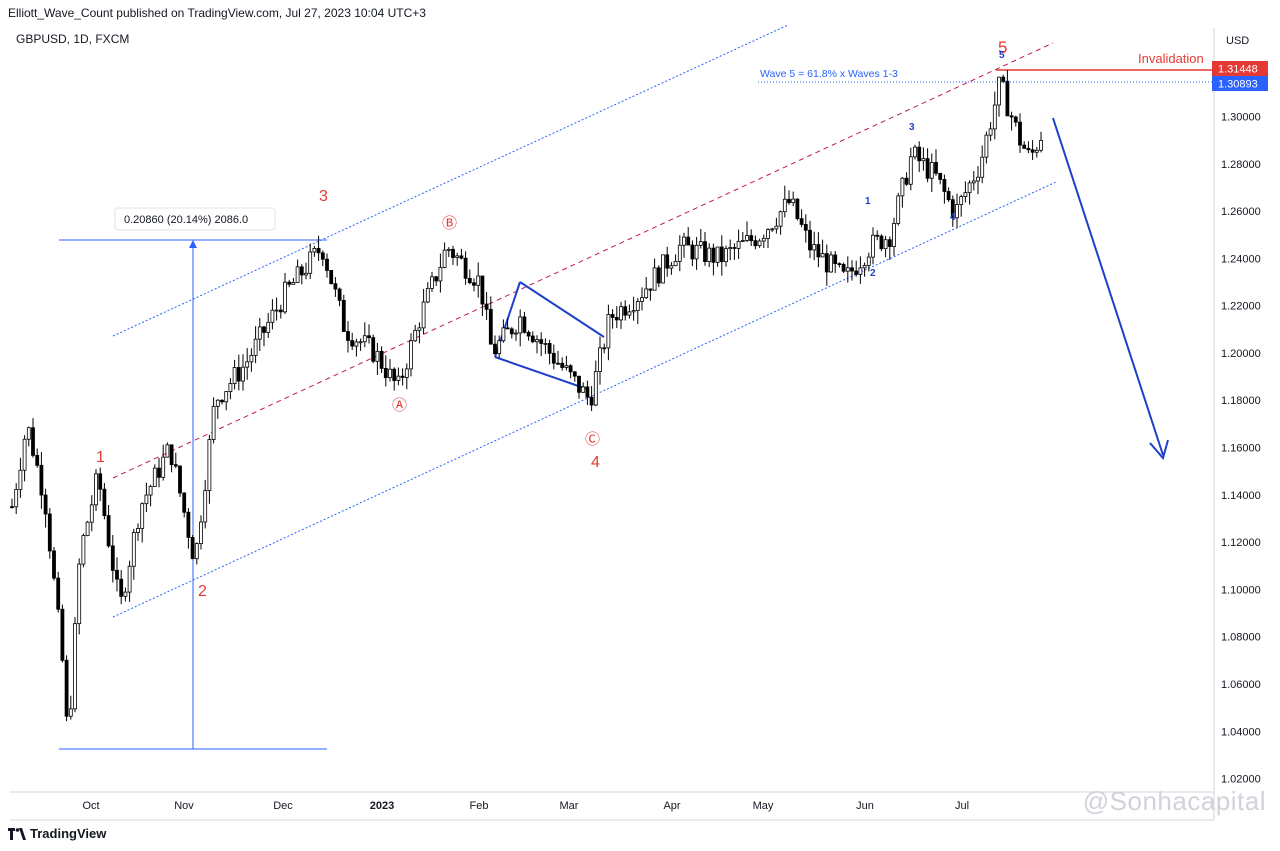 The width and height of the screenshot is (1280, 851). Describe the element at coordinates (186, 220) in the screenshot. I see `measure-label: 0.20860 (20.14%) 2086.0` at that location.